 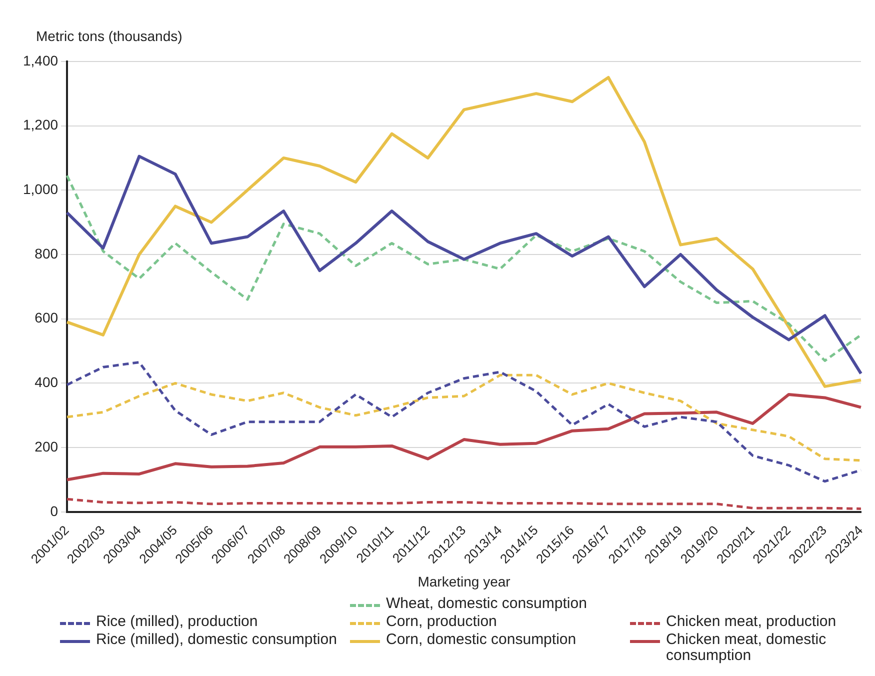 What do you see at coordinates (481, 639) in the screenshot?
I see `legend-label: Corn, domestic consumption` at bounding box center [481, 639].